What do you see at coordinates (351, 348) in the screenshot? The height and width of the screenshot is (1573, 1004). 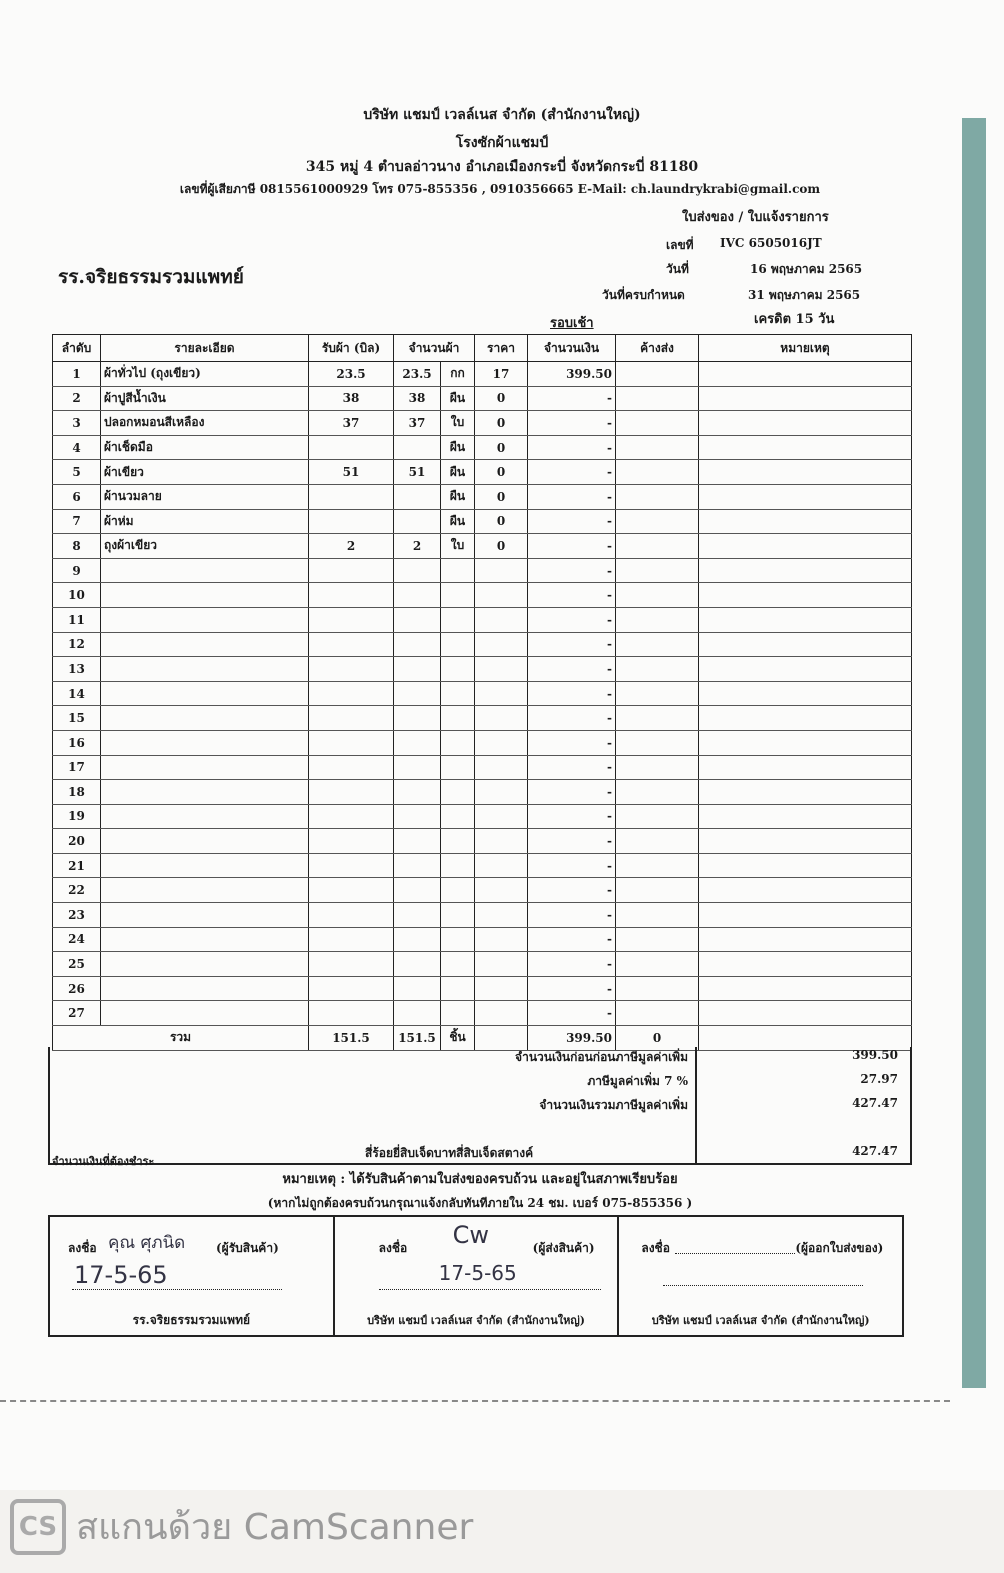 I see `col-header: รับผ้า (บิล)` at bounding box center [351, 348].